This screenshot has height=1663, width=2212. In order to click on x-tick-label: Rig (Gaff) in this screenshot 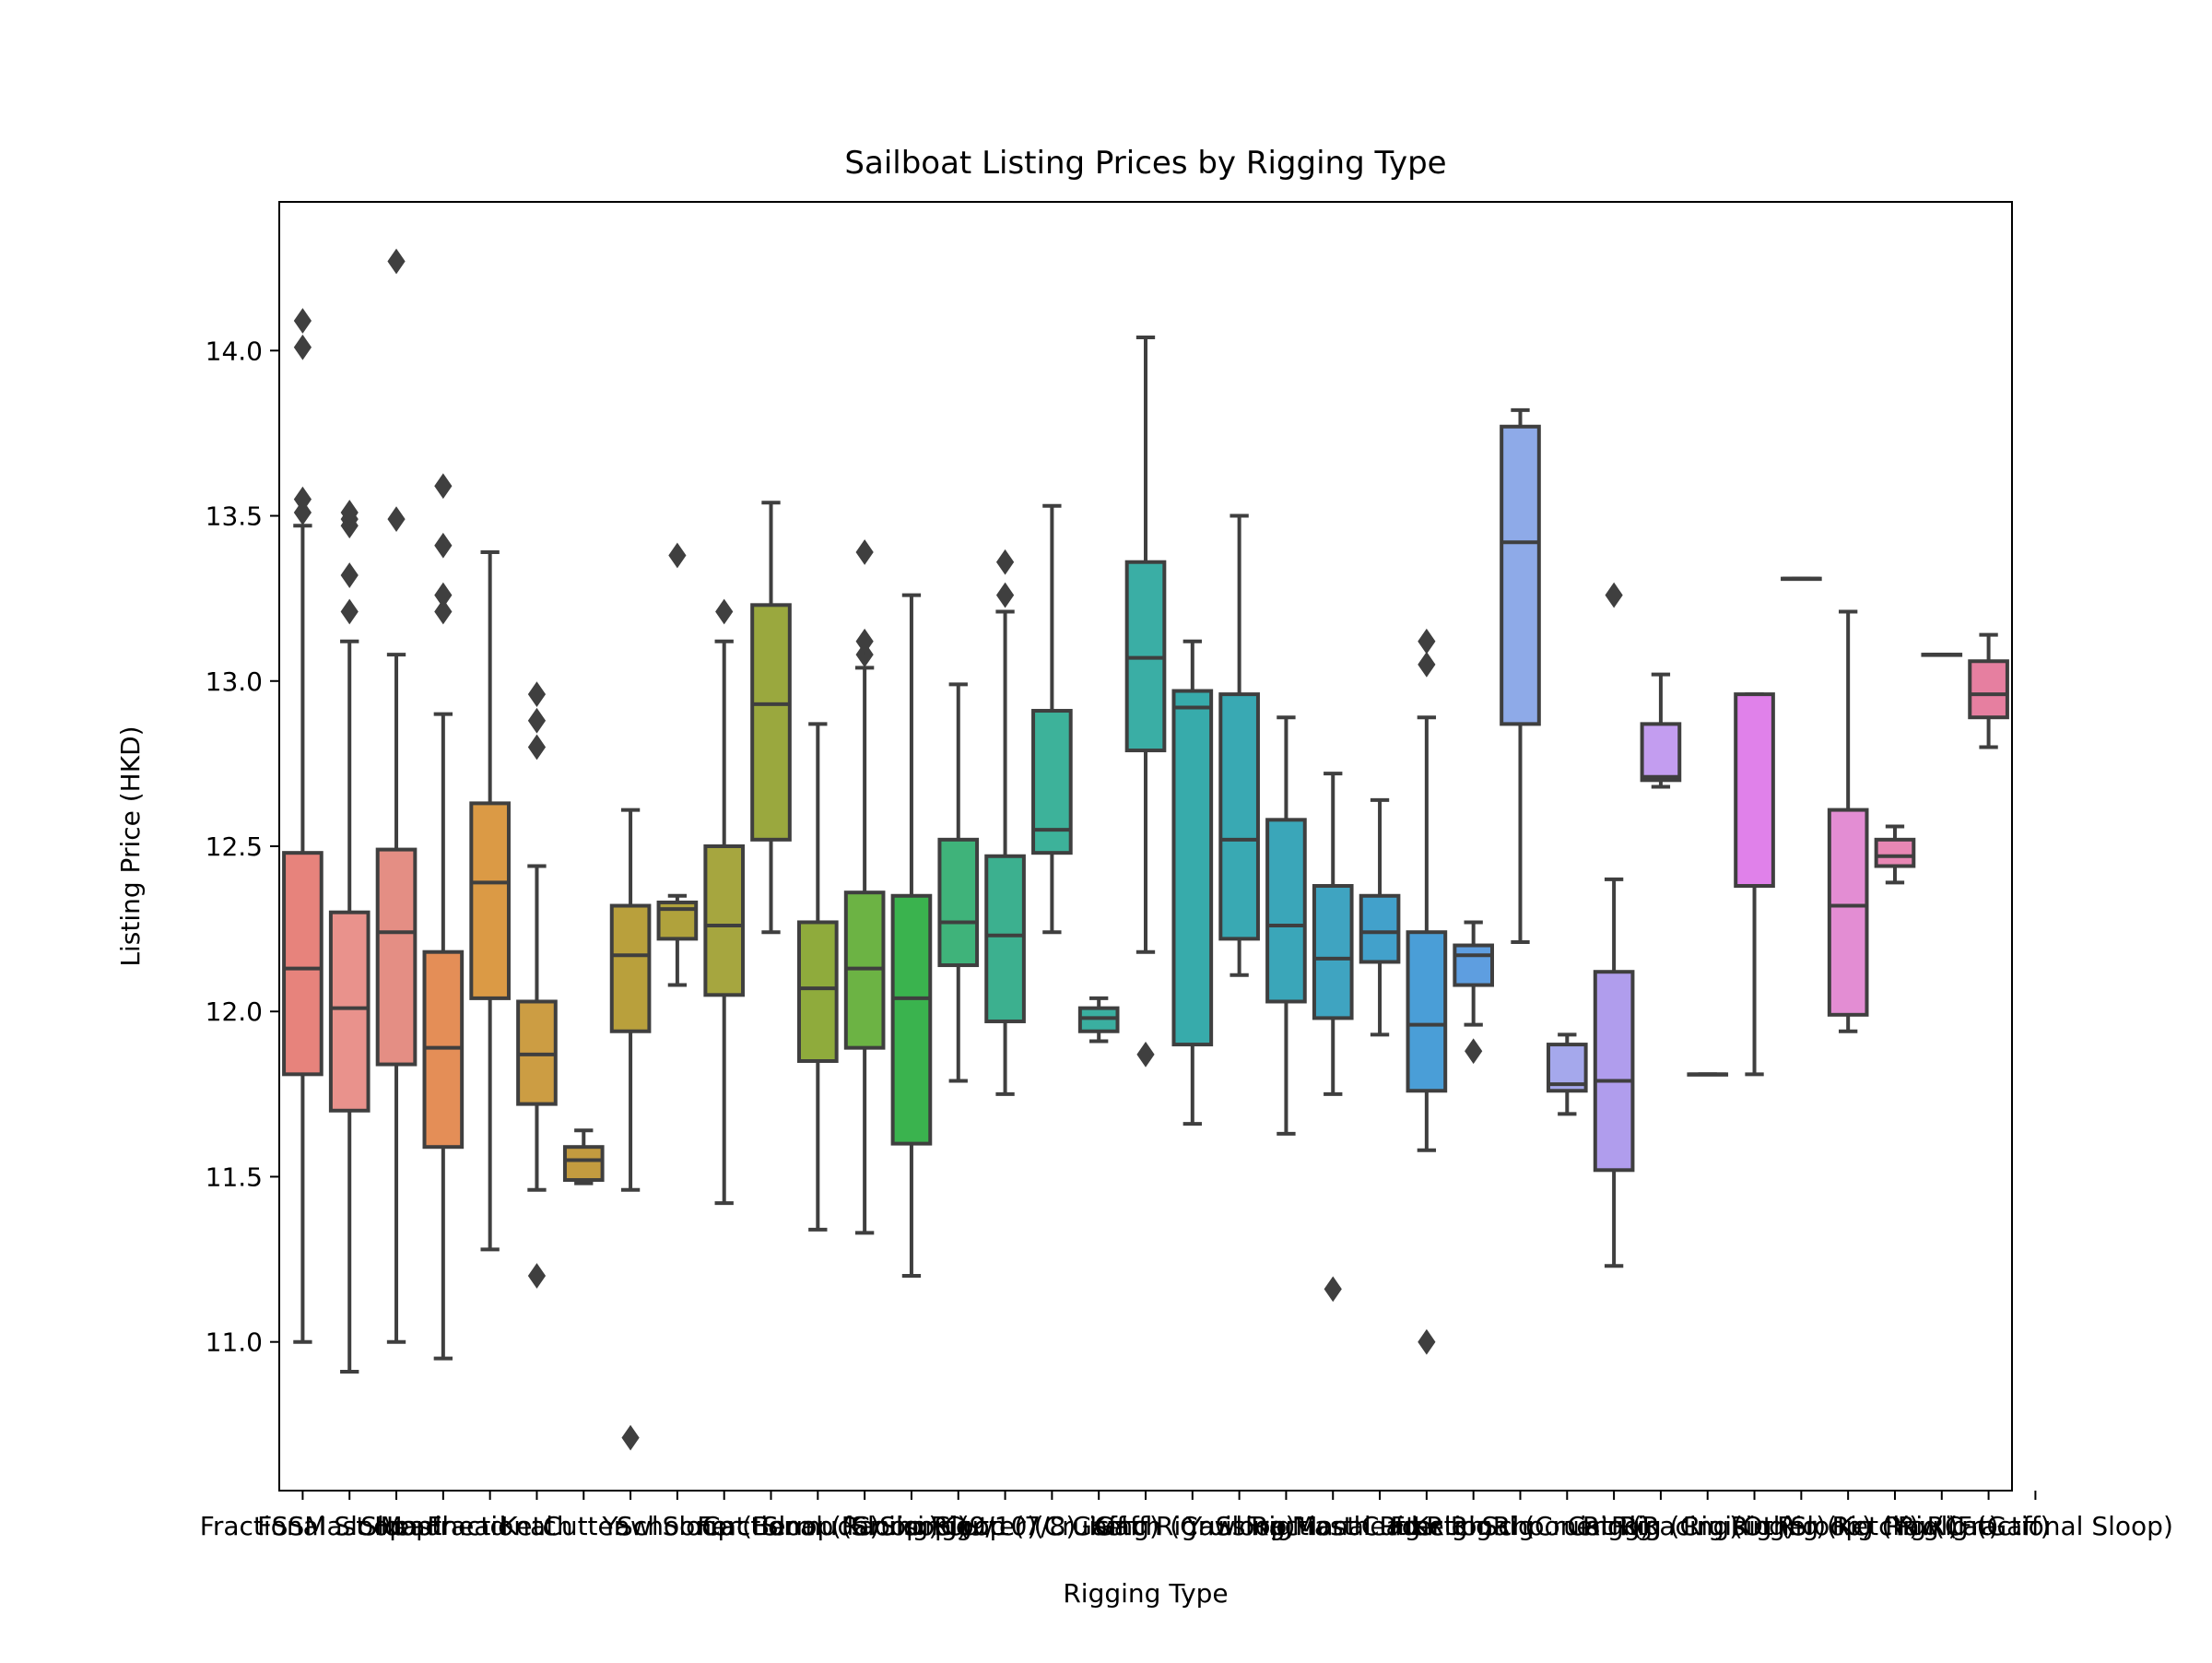, I will do `click(1989, 1526)`.